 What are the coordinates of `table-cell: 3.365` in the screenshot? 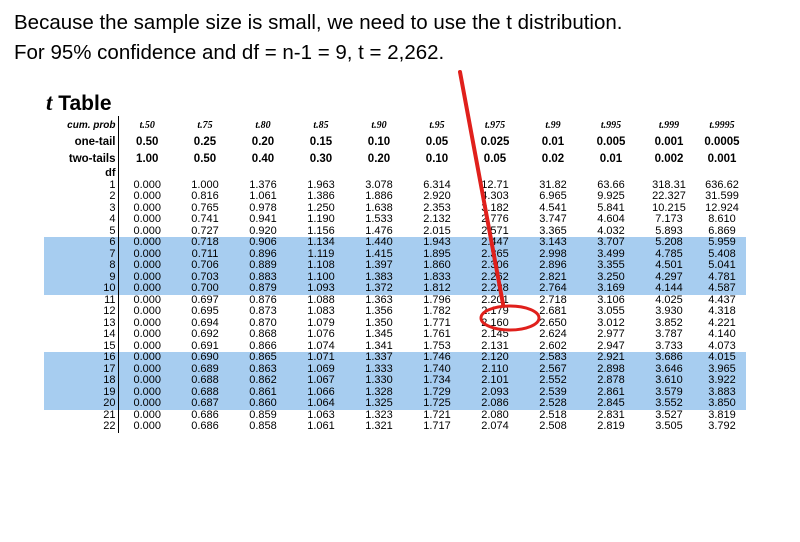 It's located at (553, 231).